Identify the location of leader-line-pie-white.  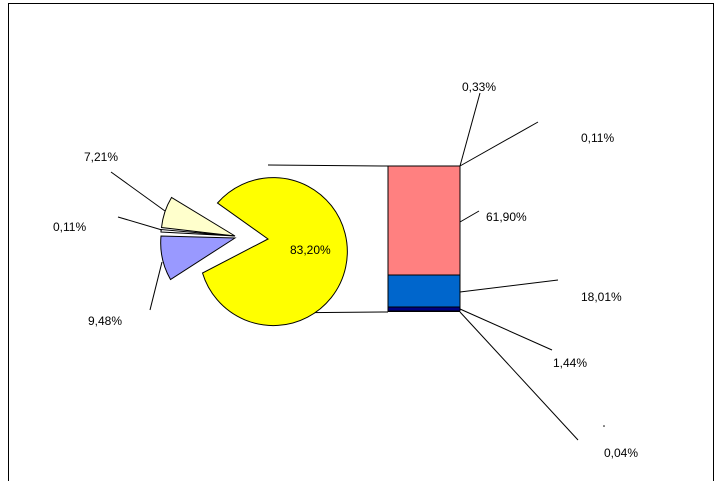
(140, 223).